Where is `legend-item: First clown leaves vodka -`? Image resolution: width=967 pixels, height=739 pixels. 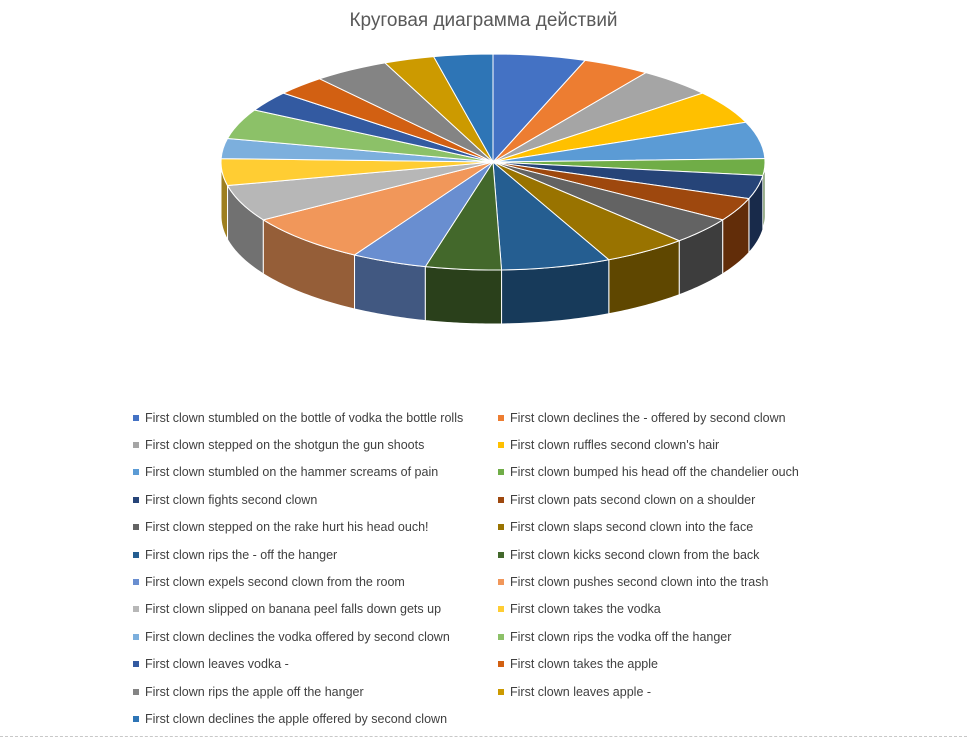
legend-item: First clown leaves vodka - is located at coordinates (315, 664).